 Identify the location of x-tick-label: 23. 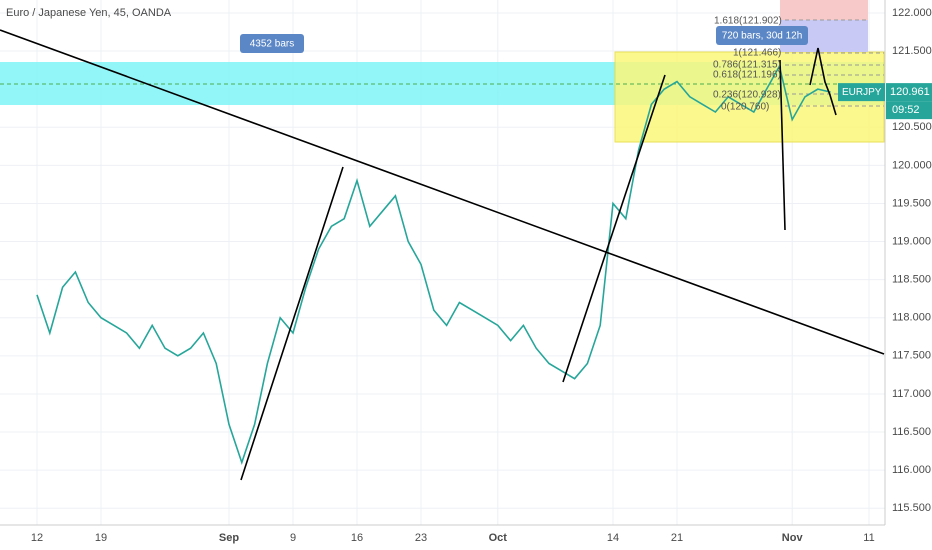
(421, 538).